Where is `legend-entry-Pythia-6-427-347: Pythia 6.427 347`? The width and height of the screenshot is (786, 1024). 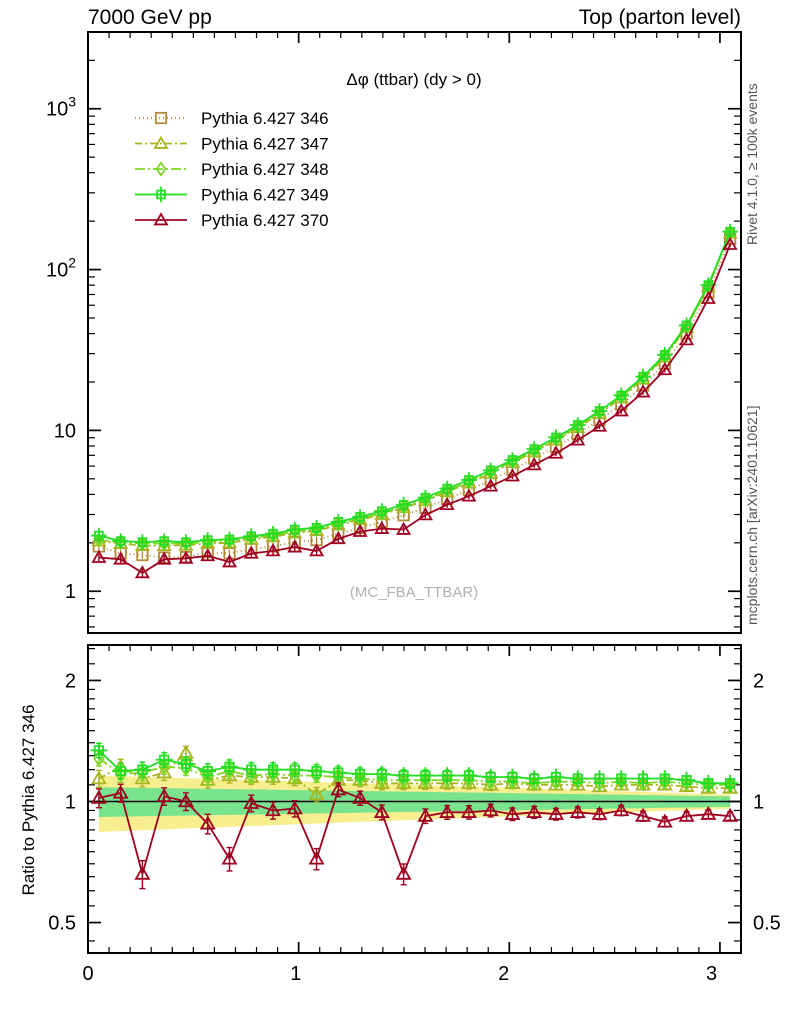
legend-entry-Pythia-6-427-347: Pythia 6.427 347 is located at coordinates (232, 144).